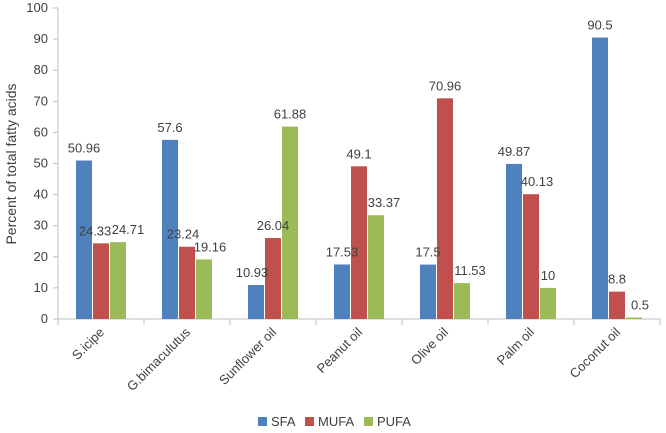 The image size is (666, 433). I want to click on data-label: 40.13, so click(537, 181).